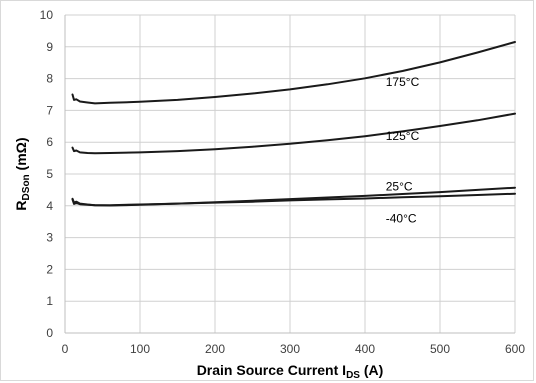 This screenshot has height=383, width=536. Describe the element at coordinates (440, 349) in the screenshot. I see `x-tick-label: 500` at that location.